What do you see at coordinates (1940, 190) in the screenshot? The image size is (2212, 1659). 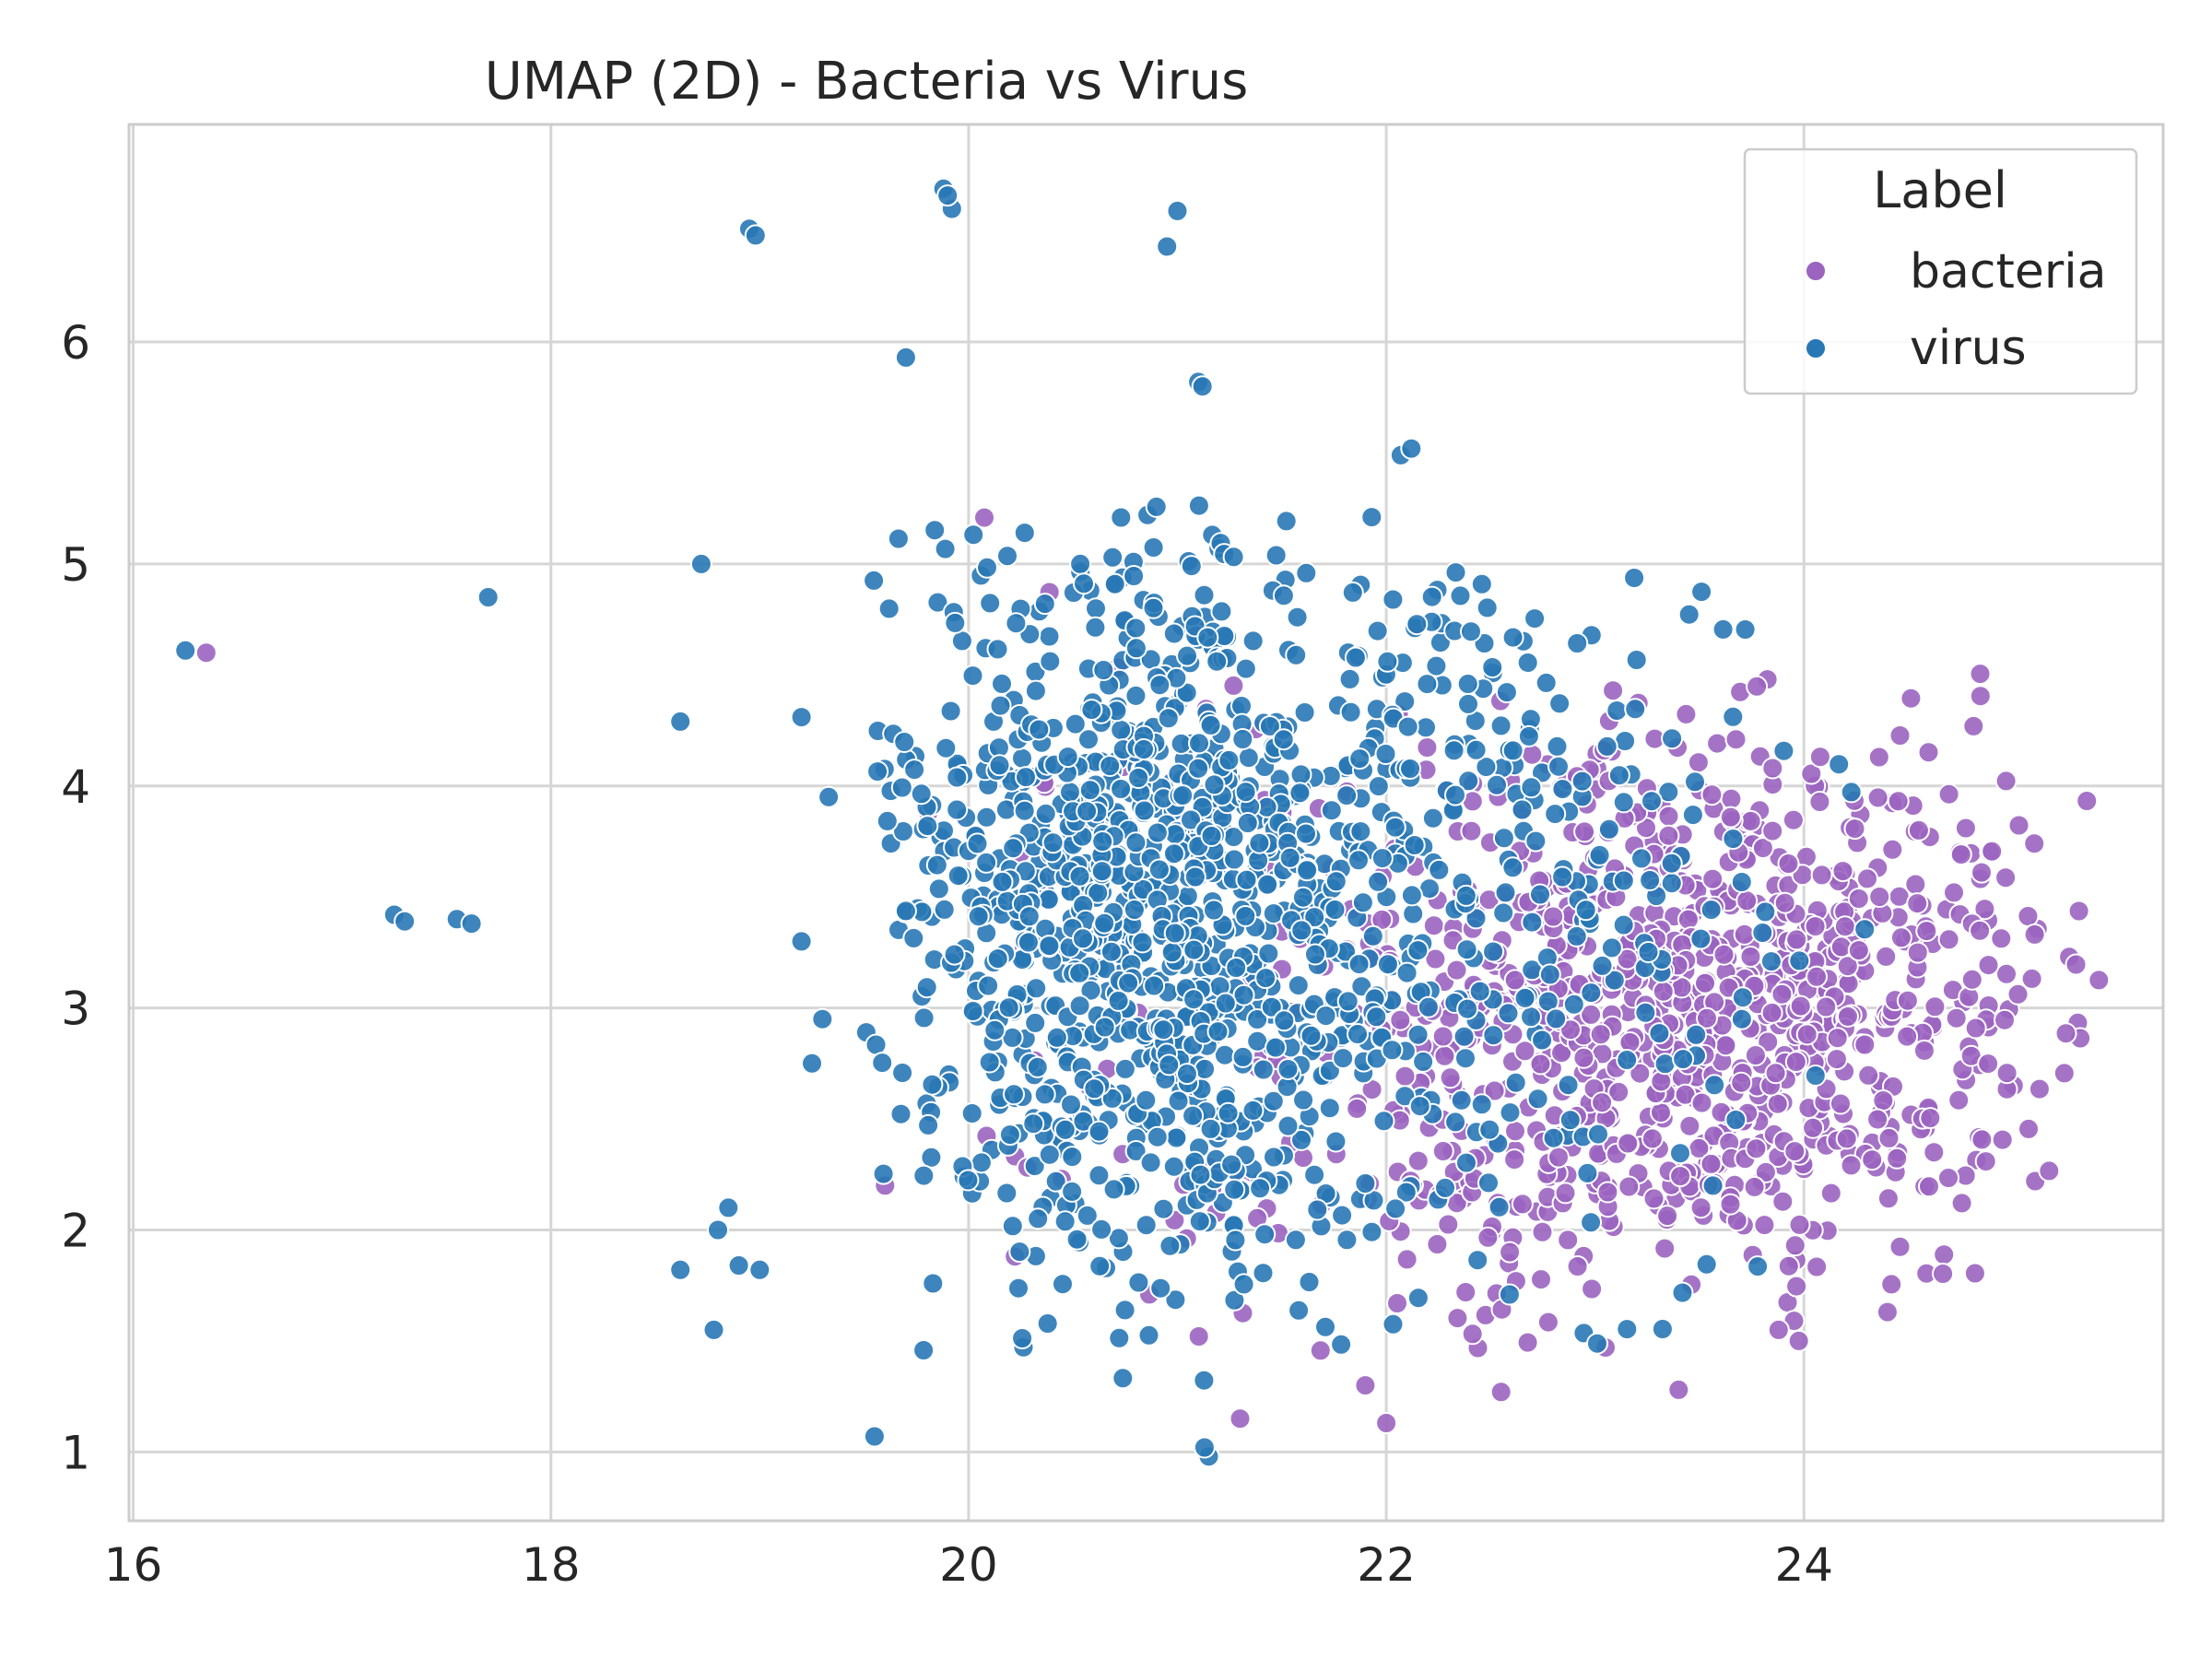 I see `legend-title: Label` at bounding box center [1940, 190].